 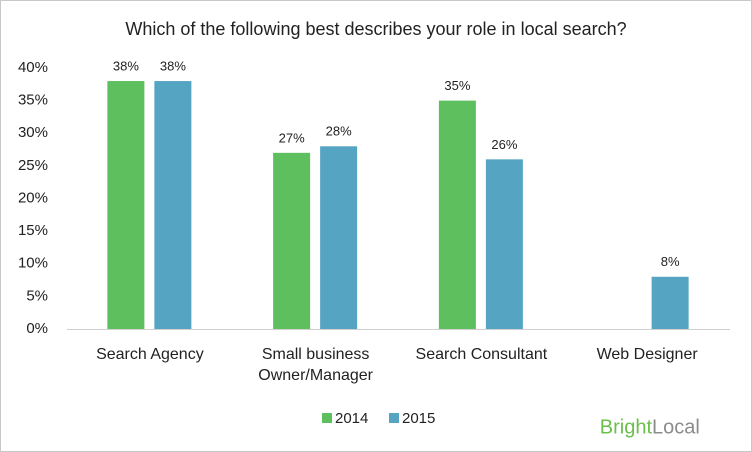 I want to click on legend-label: 2015, so click(x=418, y=418).